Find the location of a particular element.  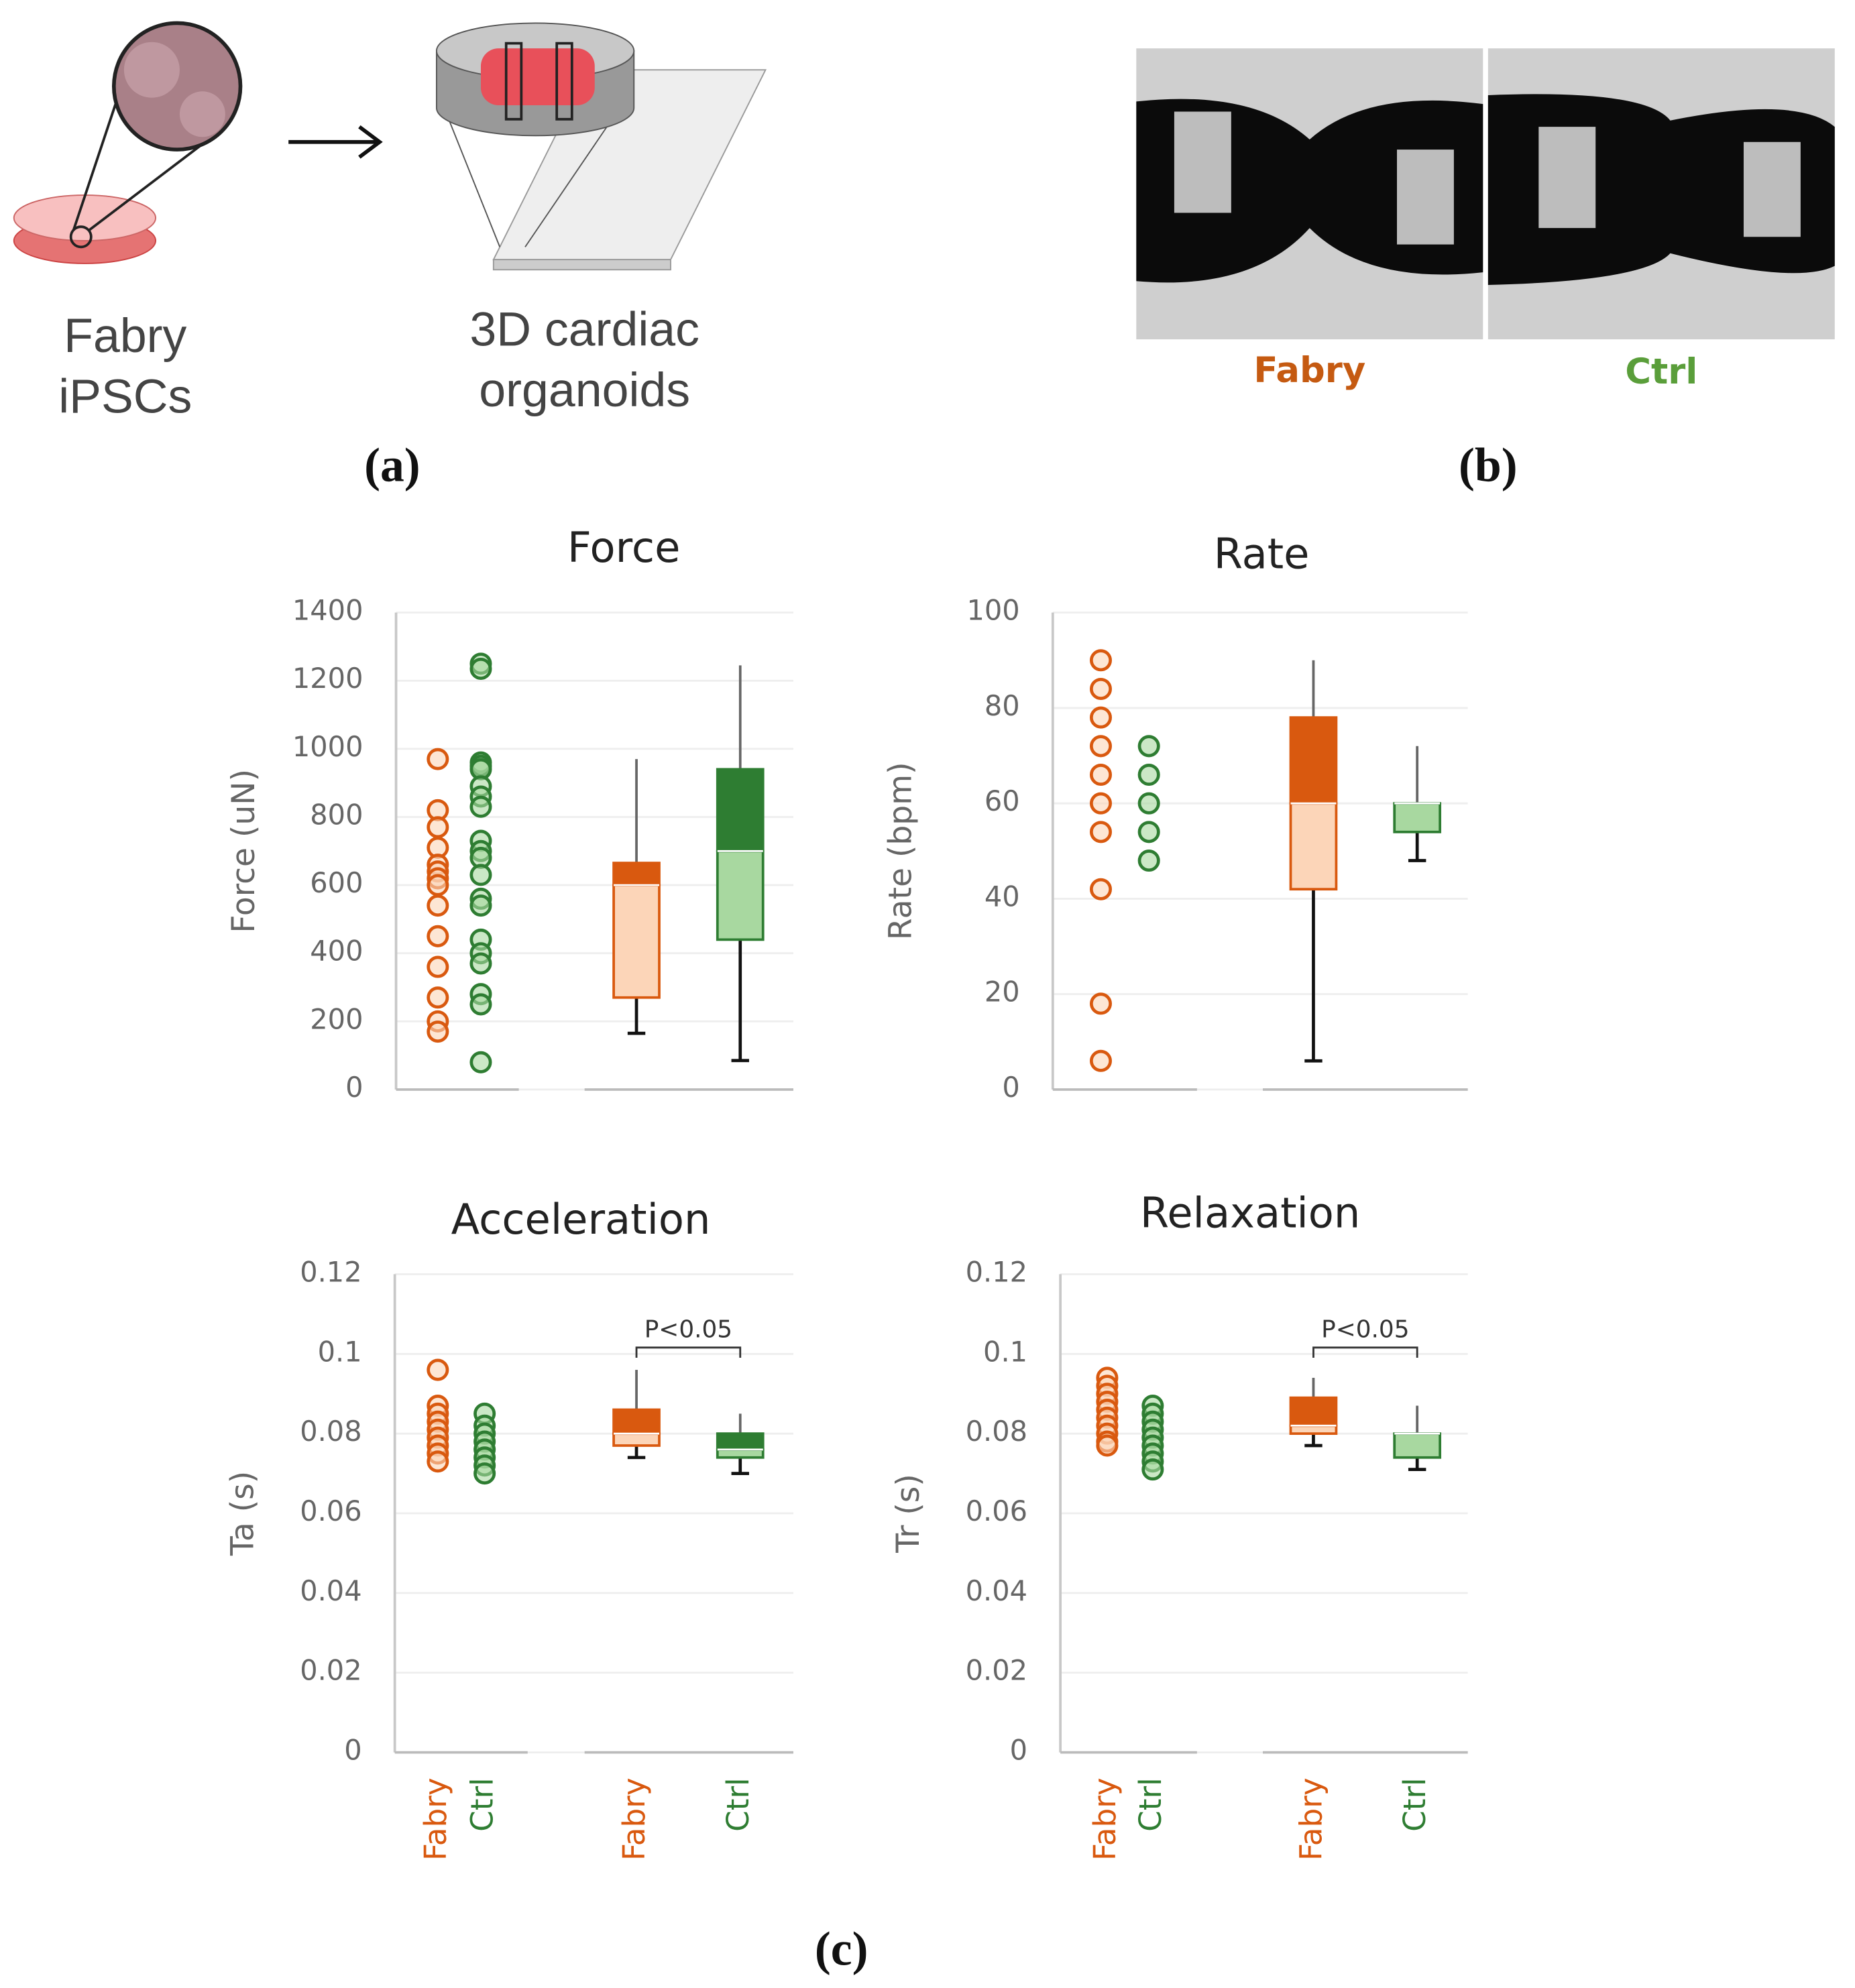

caption: iPSCs is located at coordinates (125, 397).